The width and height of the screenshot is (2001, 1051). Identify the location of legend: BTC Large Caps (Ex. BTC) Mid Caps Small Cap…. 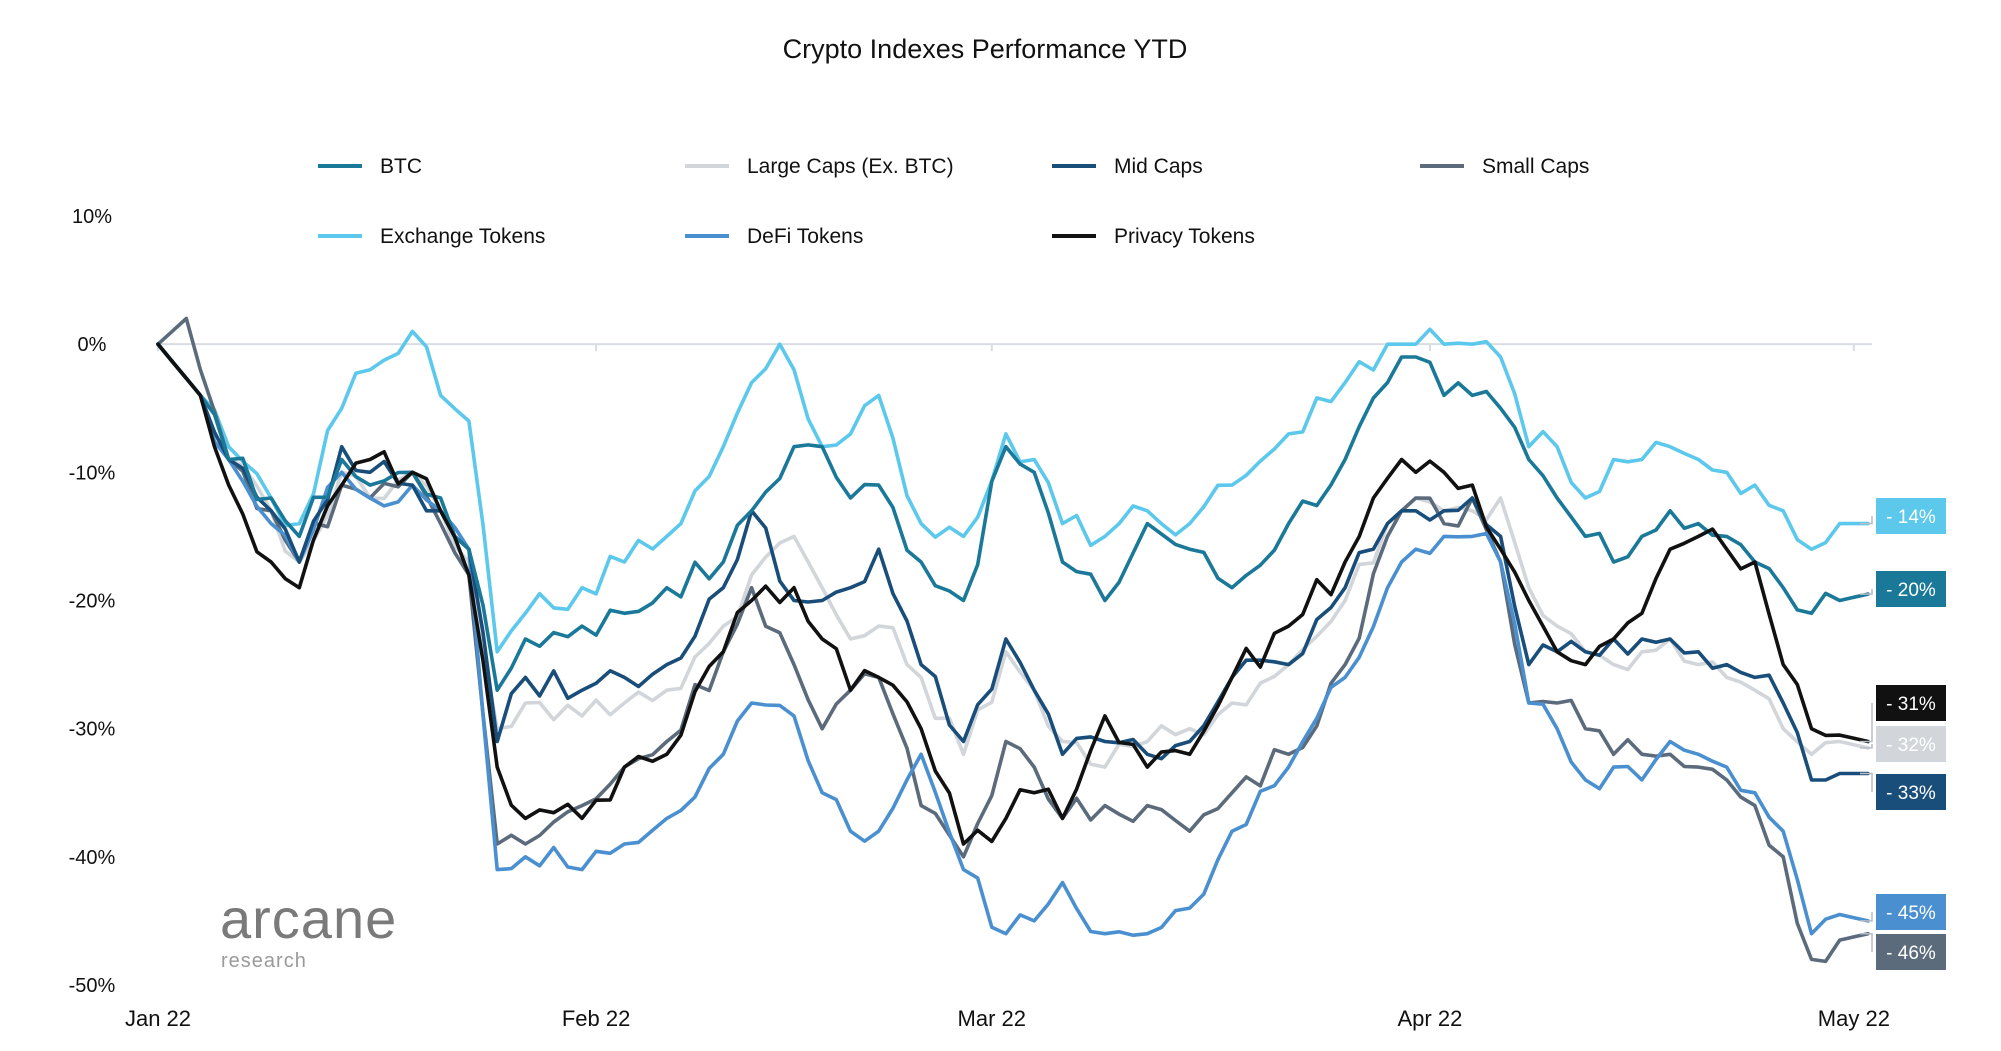
(953, 201).